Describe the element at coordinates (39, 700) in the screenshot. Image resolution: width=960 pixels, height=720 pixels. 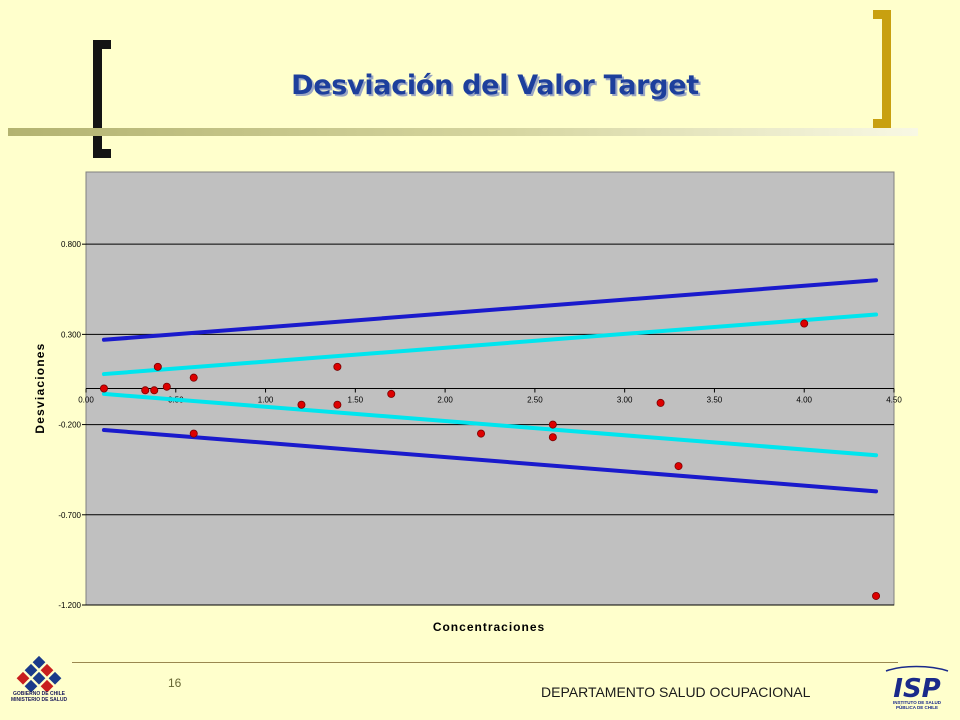
I see `gov-logo-caption-line: MINISTERIO DE SALUD` at that location.